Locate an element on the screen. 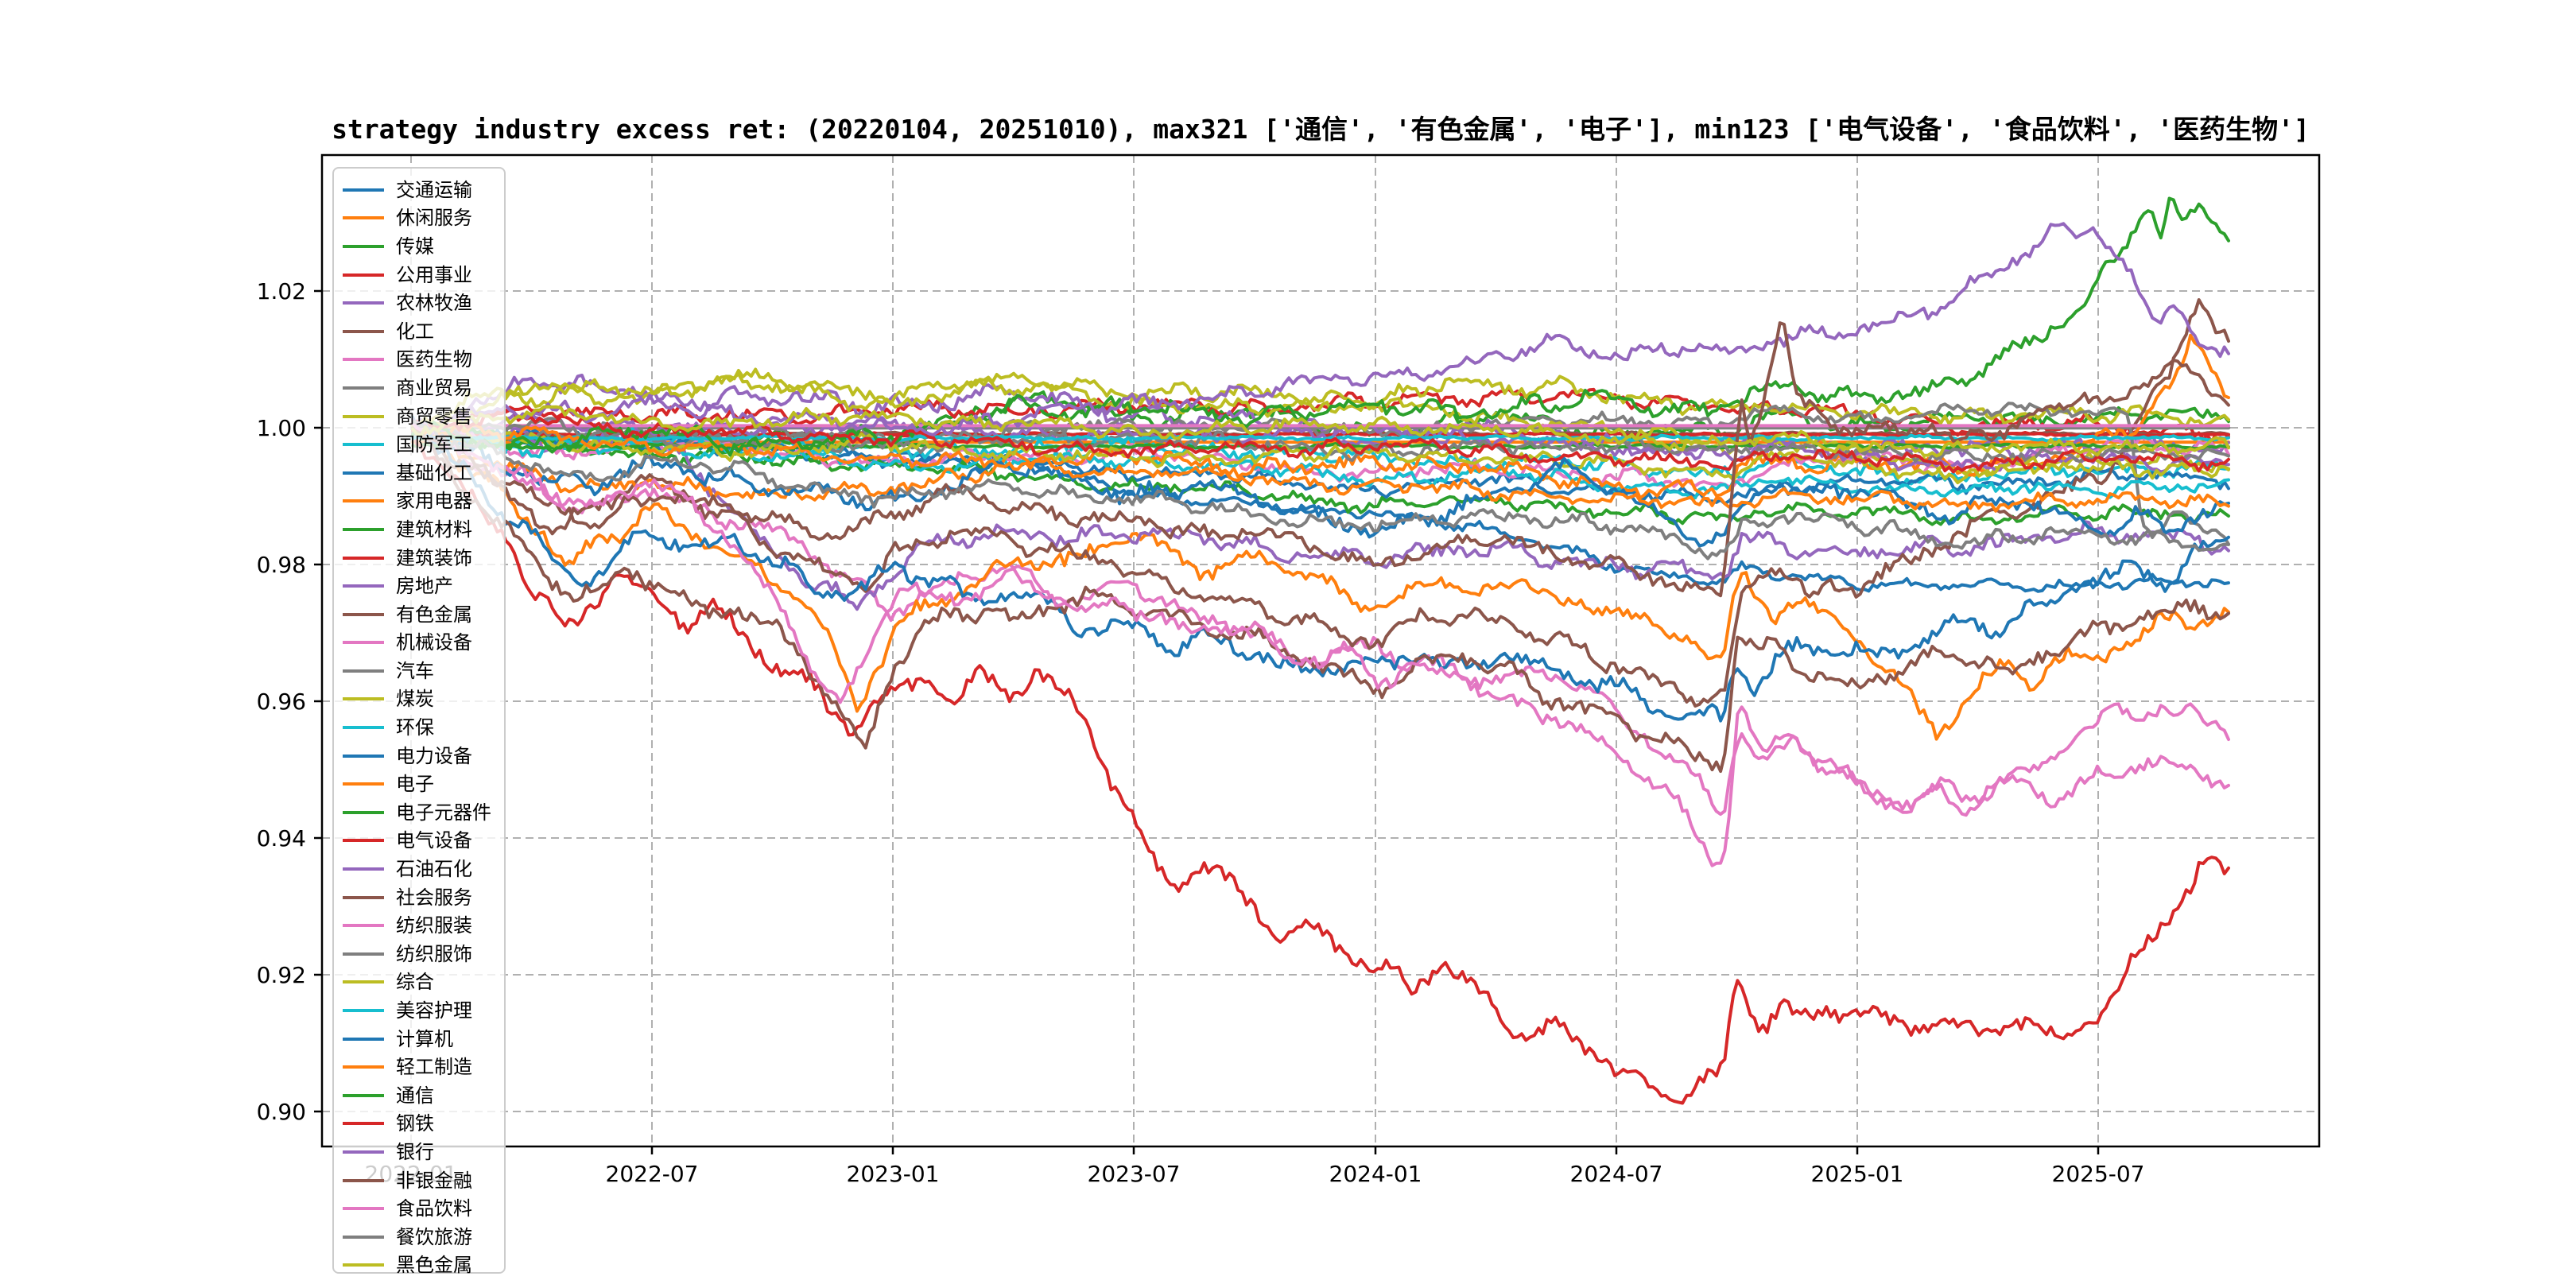 This screenshot has width=2576, height=1288. legend-item: 公用事业 is located at coordinates (423, 275).